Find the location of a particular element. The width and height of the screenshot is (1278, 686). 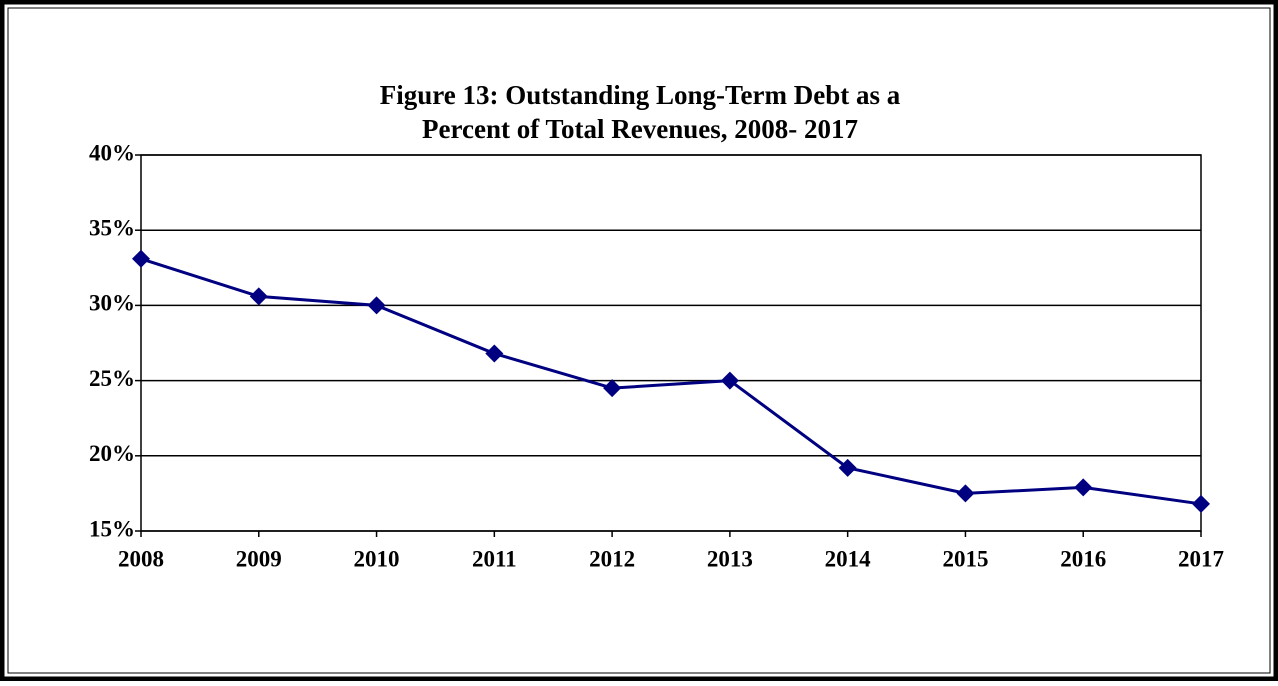

y-tick-label: 40% is located at coordinates (112, 152).